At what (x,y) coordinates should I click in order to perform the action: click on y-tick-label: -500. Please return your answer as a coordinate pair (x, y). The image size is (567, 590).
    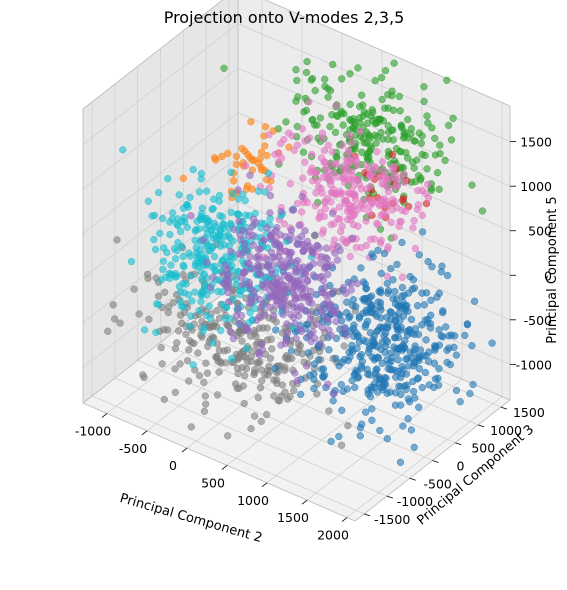
    Looking at the image, I should click on (438, 483).